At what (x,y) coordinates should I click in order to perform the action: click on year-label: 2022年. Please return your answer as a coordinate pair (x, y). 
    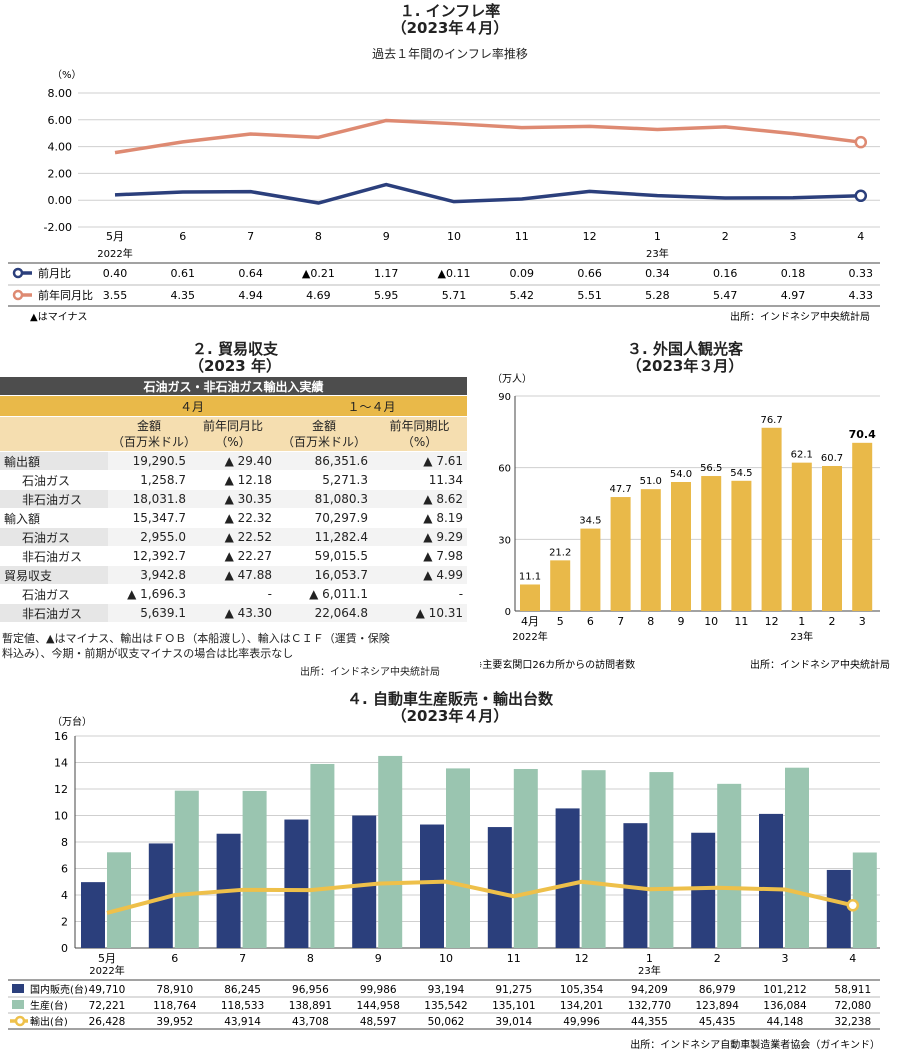
    Looking at the image, I should click on (114, 253).